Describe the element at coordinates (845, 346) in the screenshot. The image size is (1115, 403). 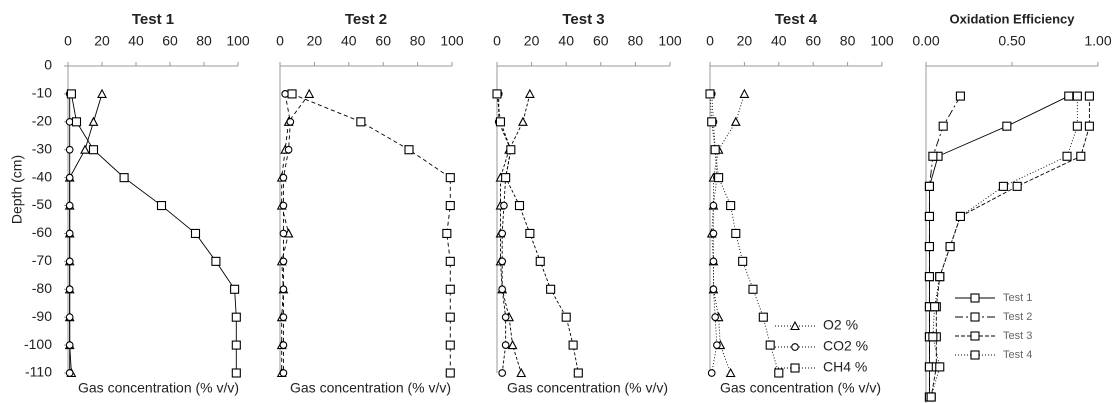
I see `legend-label: CO2 %` at that location.